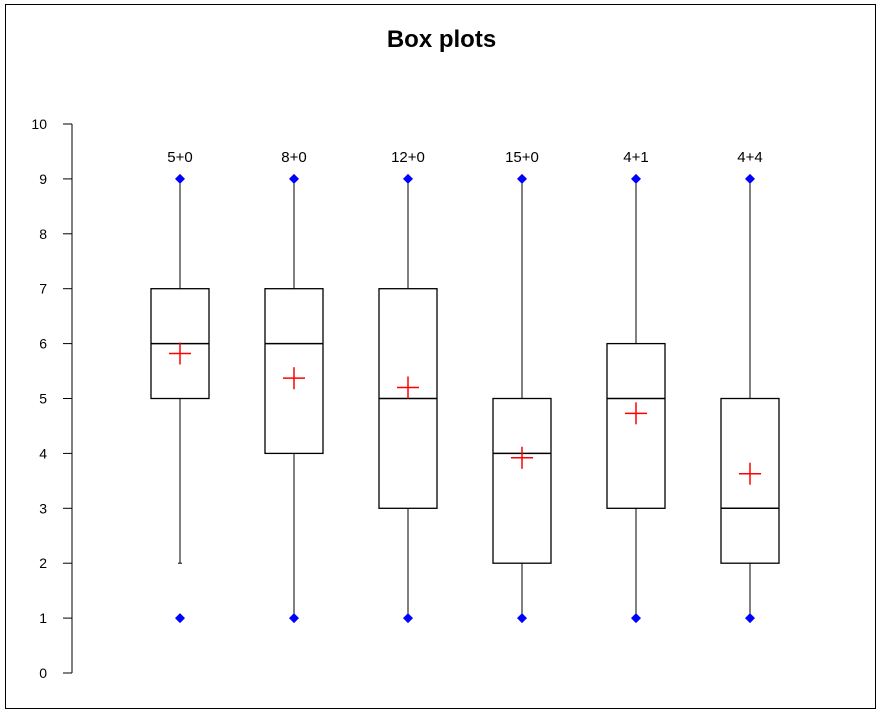  I want to click on category-label: 8+0, so click(293, 157).